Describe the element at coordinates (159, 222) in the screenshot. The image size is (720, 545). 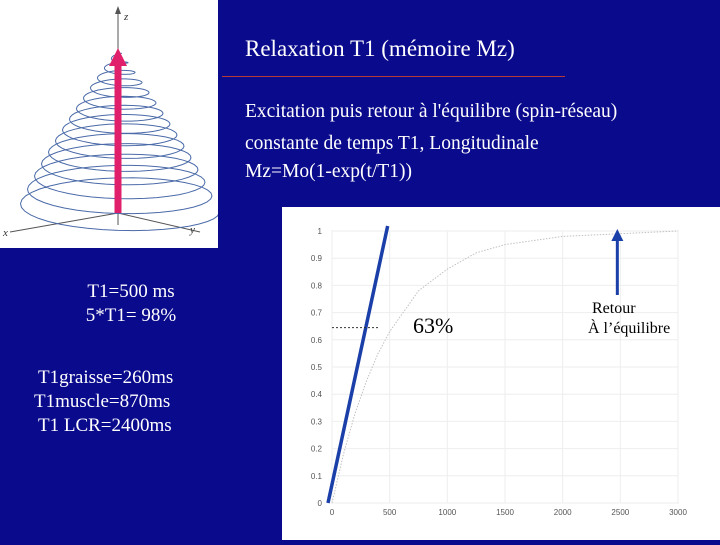
I see `y-axis` at that location.